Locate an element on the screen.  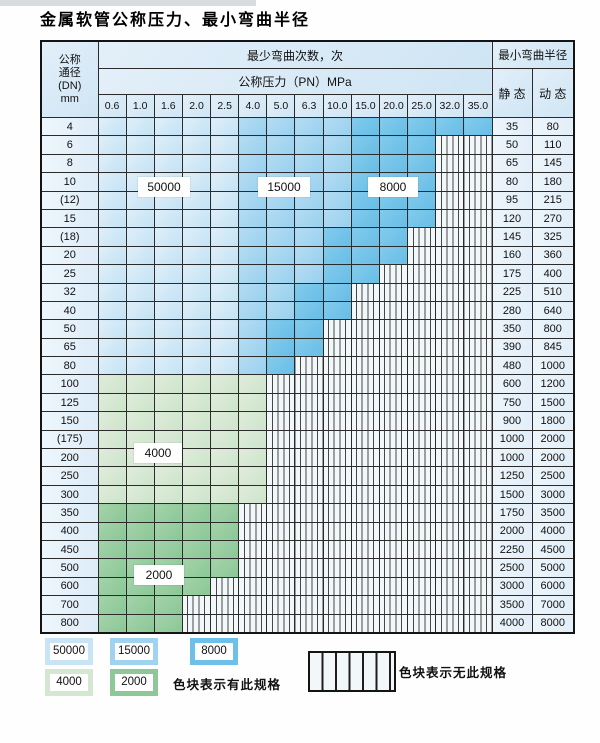
table-row: 80 480 1000 is located at coordinates (307, 366).